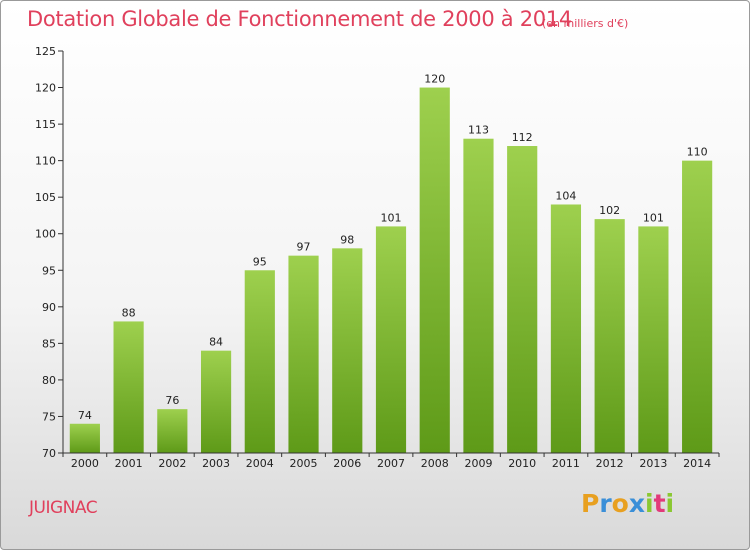 Image resolution: width=750 pixels, height=550 pixels. Describe the element at coordinates (620, 503) in the screenshot. I see `logo-letter: o` at that location.